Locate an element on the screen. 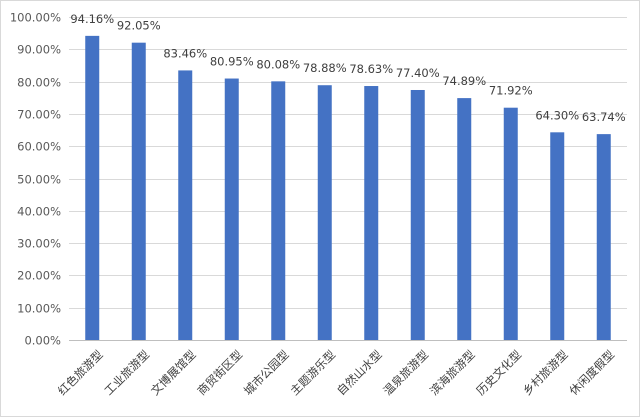 The image size is (640, 417). y-tick-label: 60.00% is located at coordinates (39, 147).